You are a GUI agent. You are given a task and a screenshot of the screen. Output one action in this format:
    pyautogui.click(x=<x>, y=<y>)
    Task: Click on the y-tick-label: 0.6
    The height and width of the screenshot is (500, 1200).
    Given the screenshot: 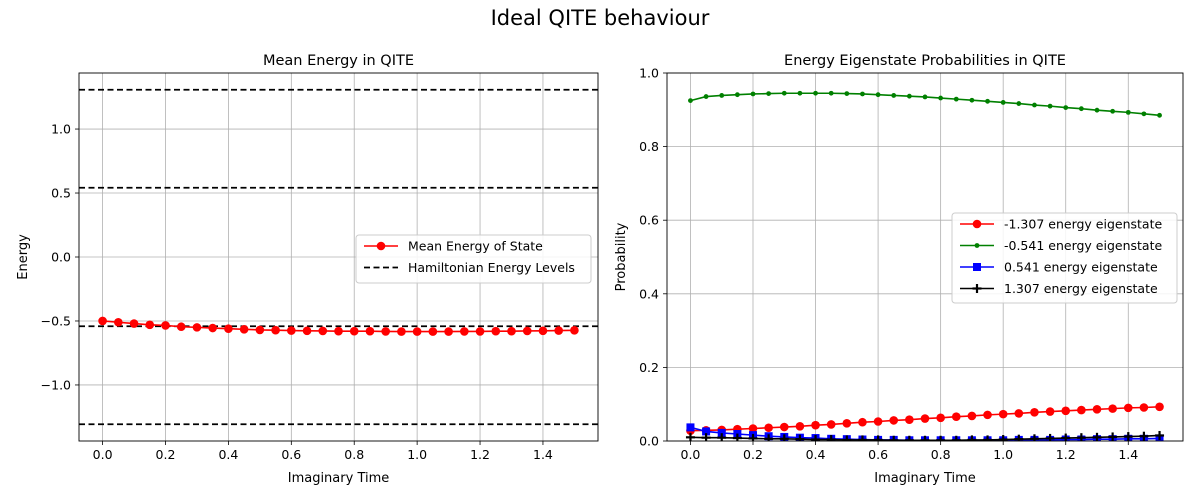 What is the action you would take?
    pyautogui.click(x=649, y=220)
    